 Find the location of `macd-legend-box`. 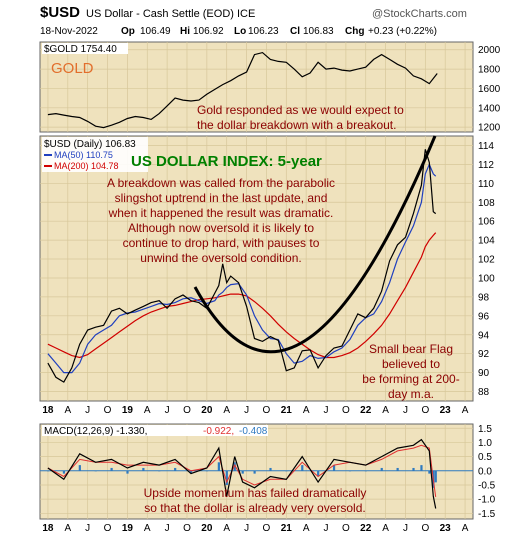

macd-legend-box is located at coordinates (155, 430).